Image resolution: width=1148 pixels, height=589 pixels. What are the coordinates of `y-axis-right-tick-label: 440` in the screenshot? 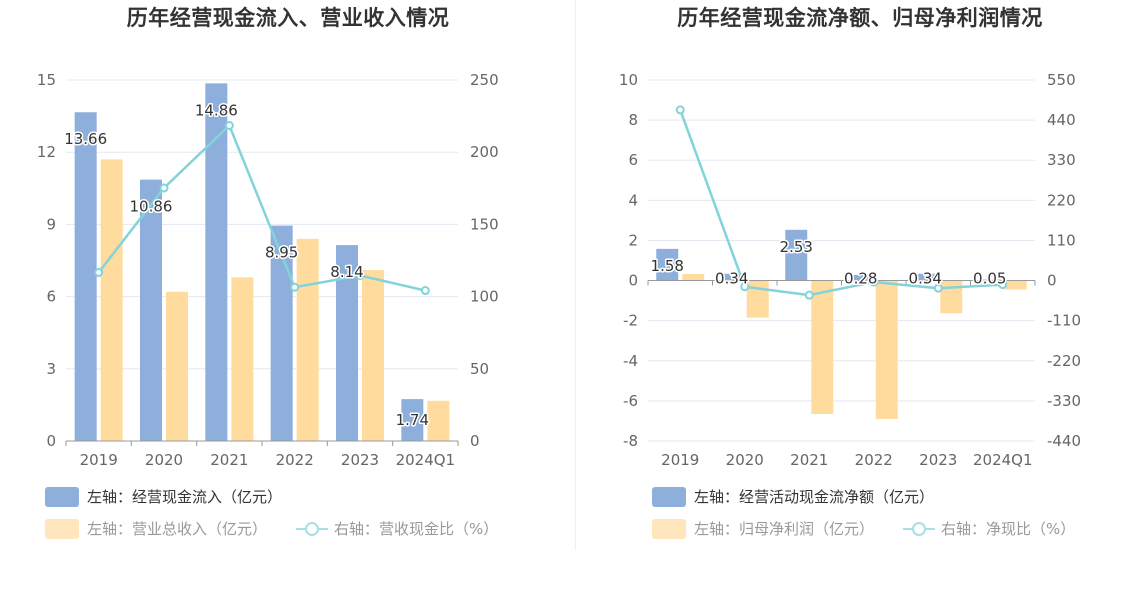 It's located at (1061, 120).